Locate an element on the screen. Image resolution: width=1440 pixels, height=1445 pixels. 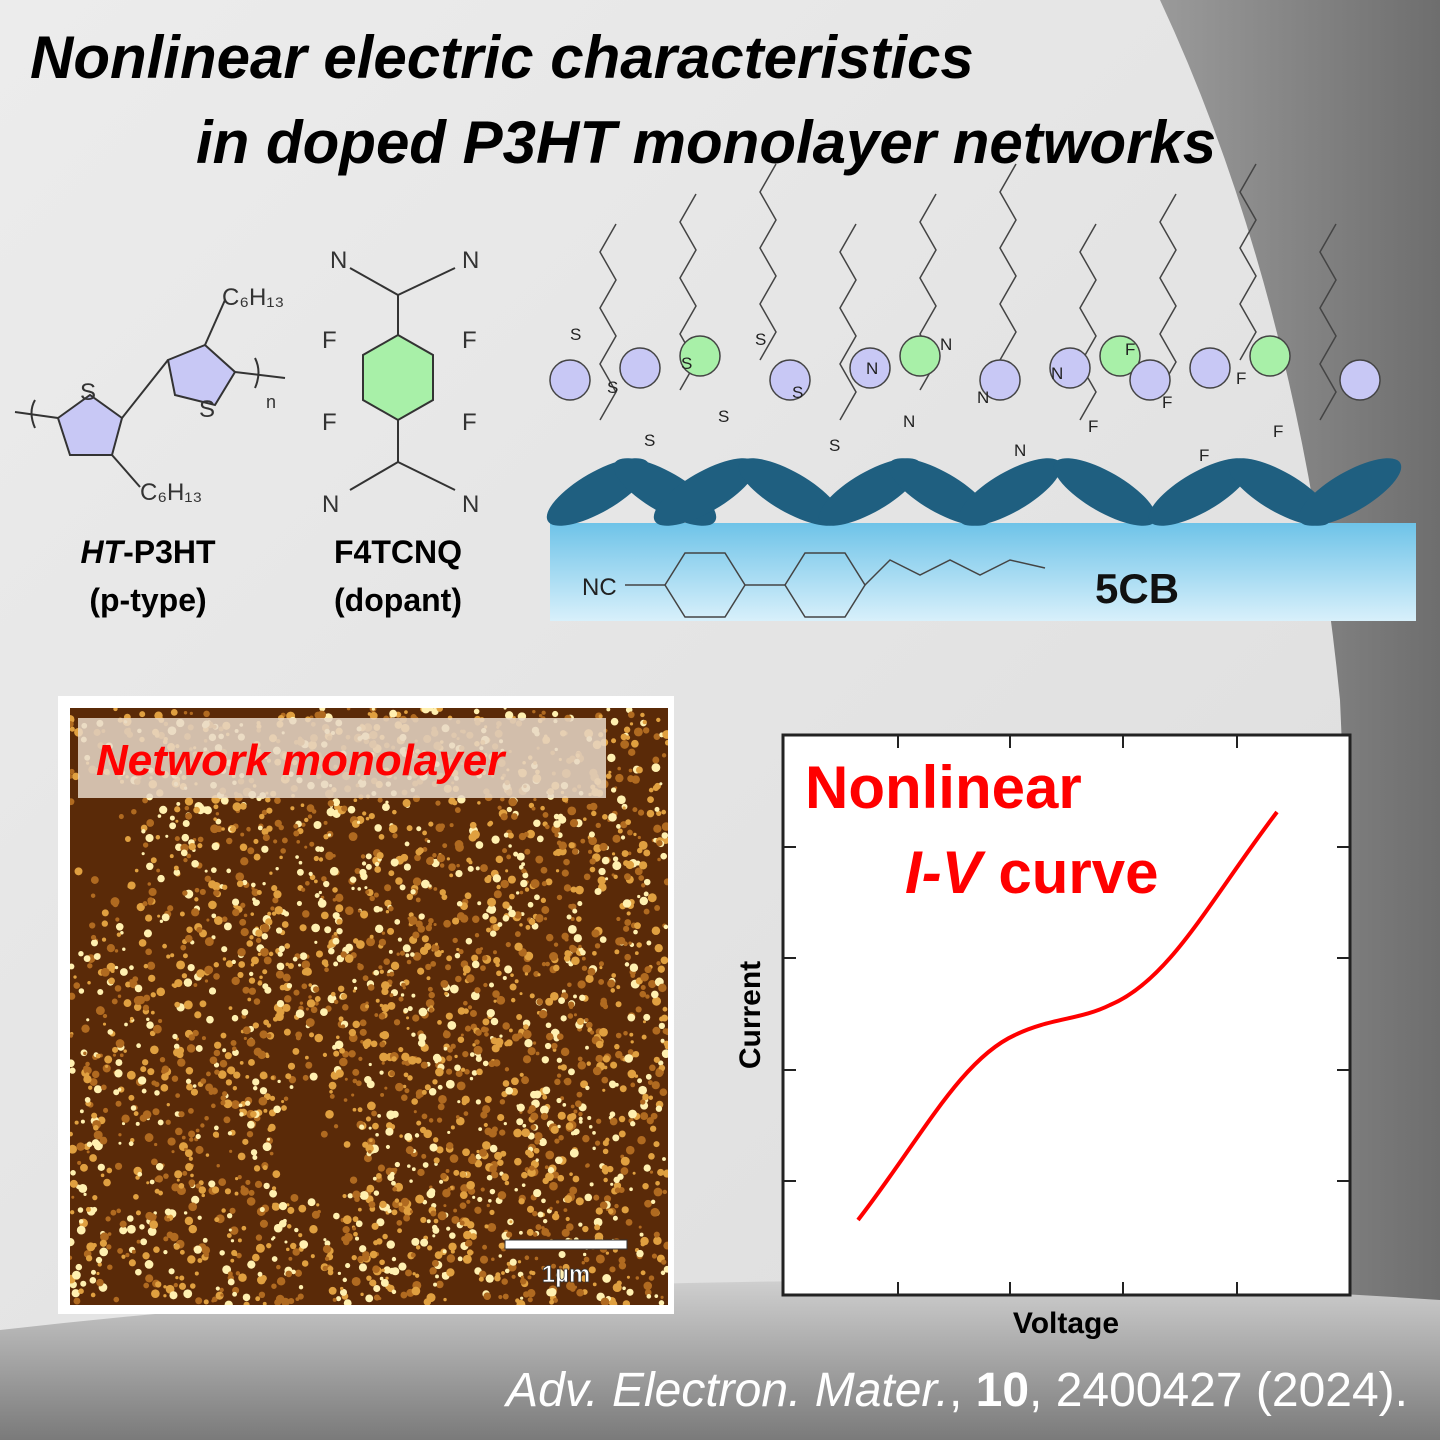
x-axis-label: Voltage is located at coordinates (1066, 1323).